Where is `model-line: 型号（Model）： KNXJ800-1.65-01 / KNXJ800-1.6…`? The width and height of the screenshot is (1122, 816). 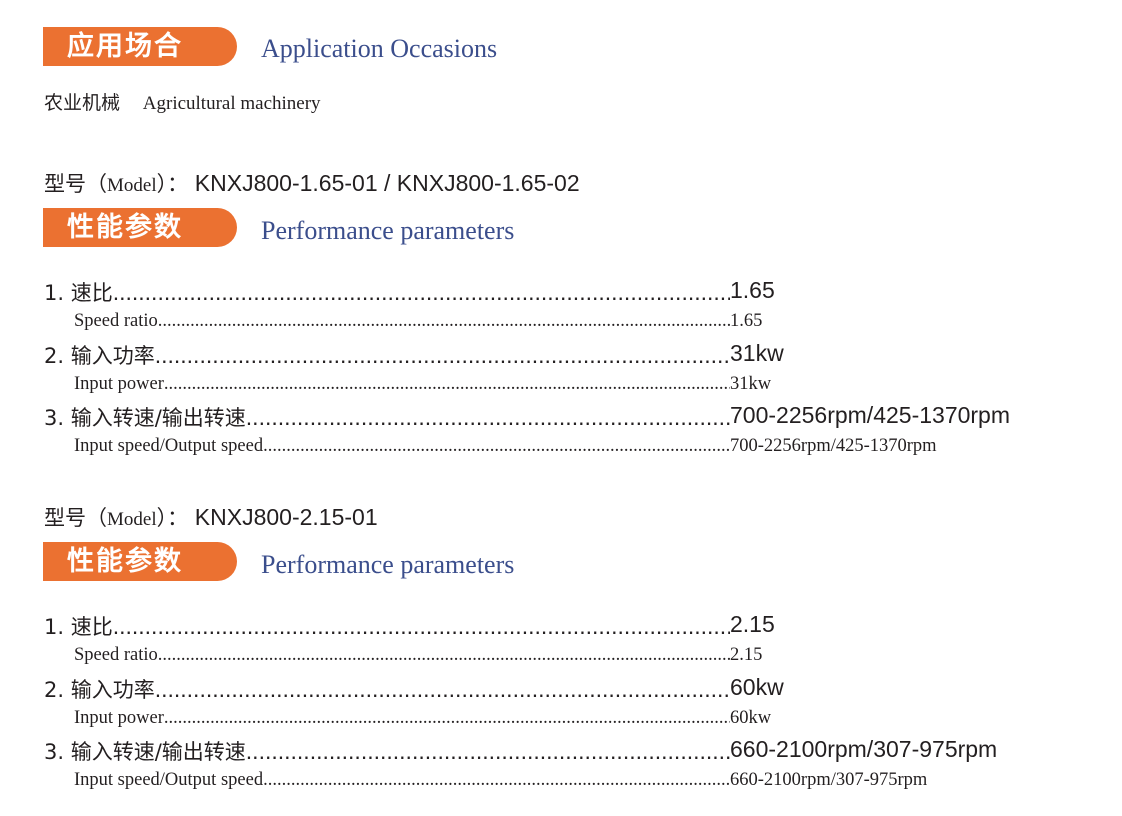 model-line: 型号（Model）： KNXJ800-1.65-01 / KNXJ800-1.6… is located at coordinates (312, 183).